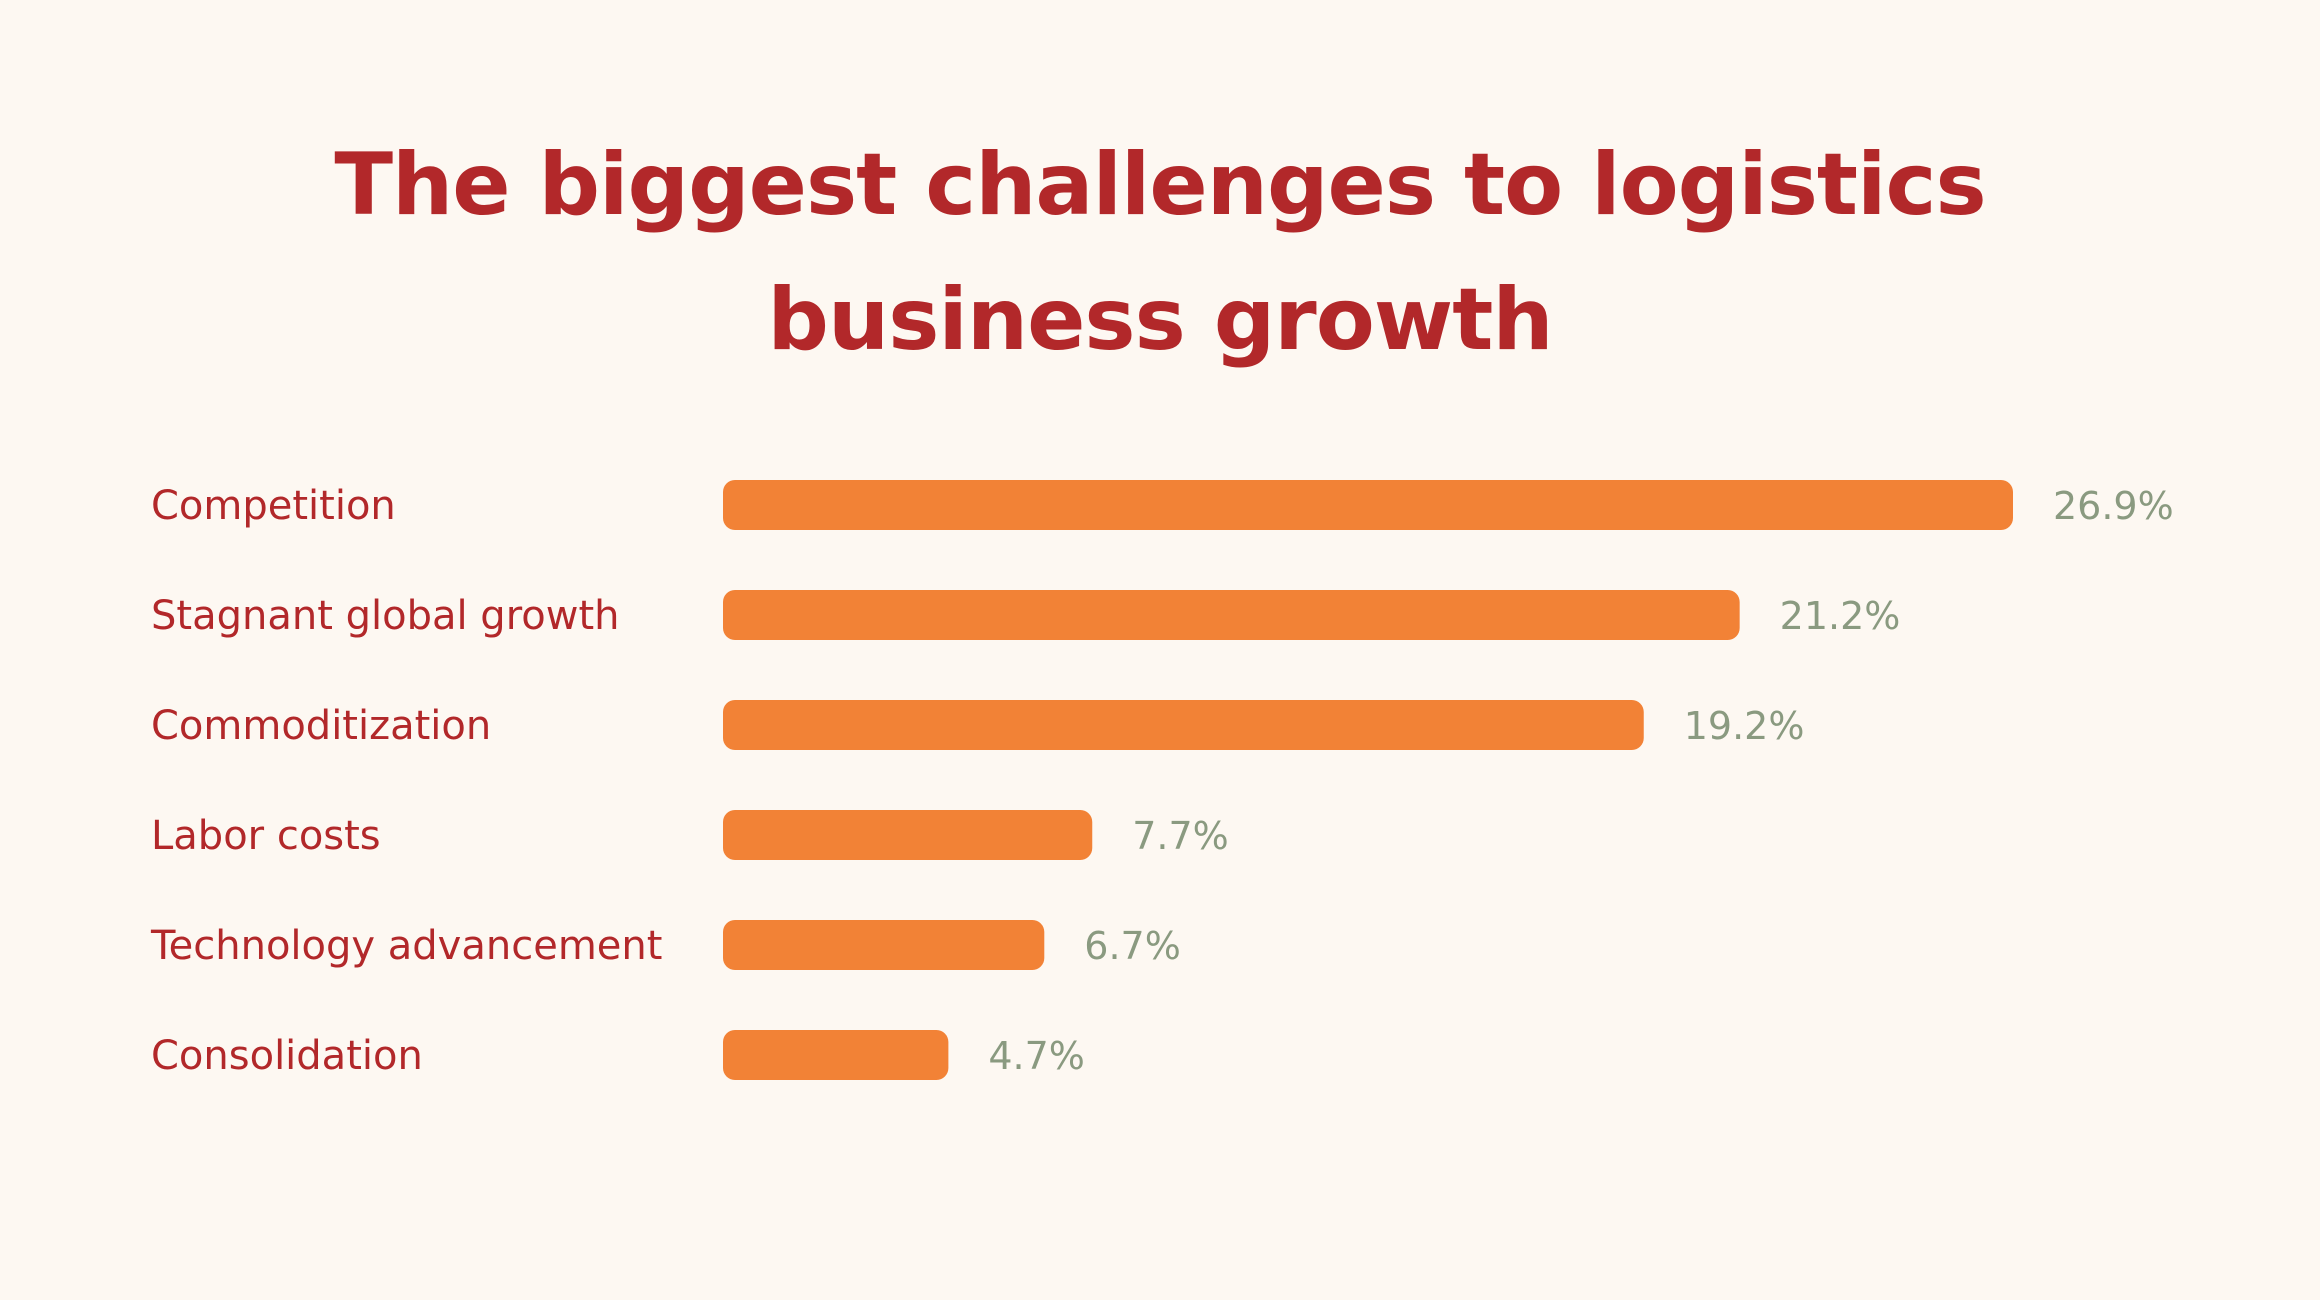 The height and width of the screenshot is (1300, 2320). Describe the element at coordinates (385, 616) in the screenshot. I see `category-label: Stagnant global growth` at that location.